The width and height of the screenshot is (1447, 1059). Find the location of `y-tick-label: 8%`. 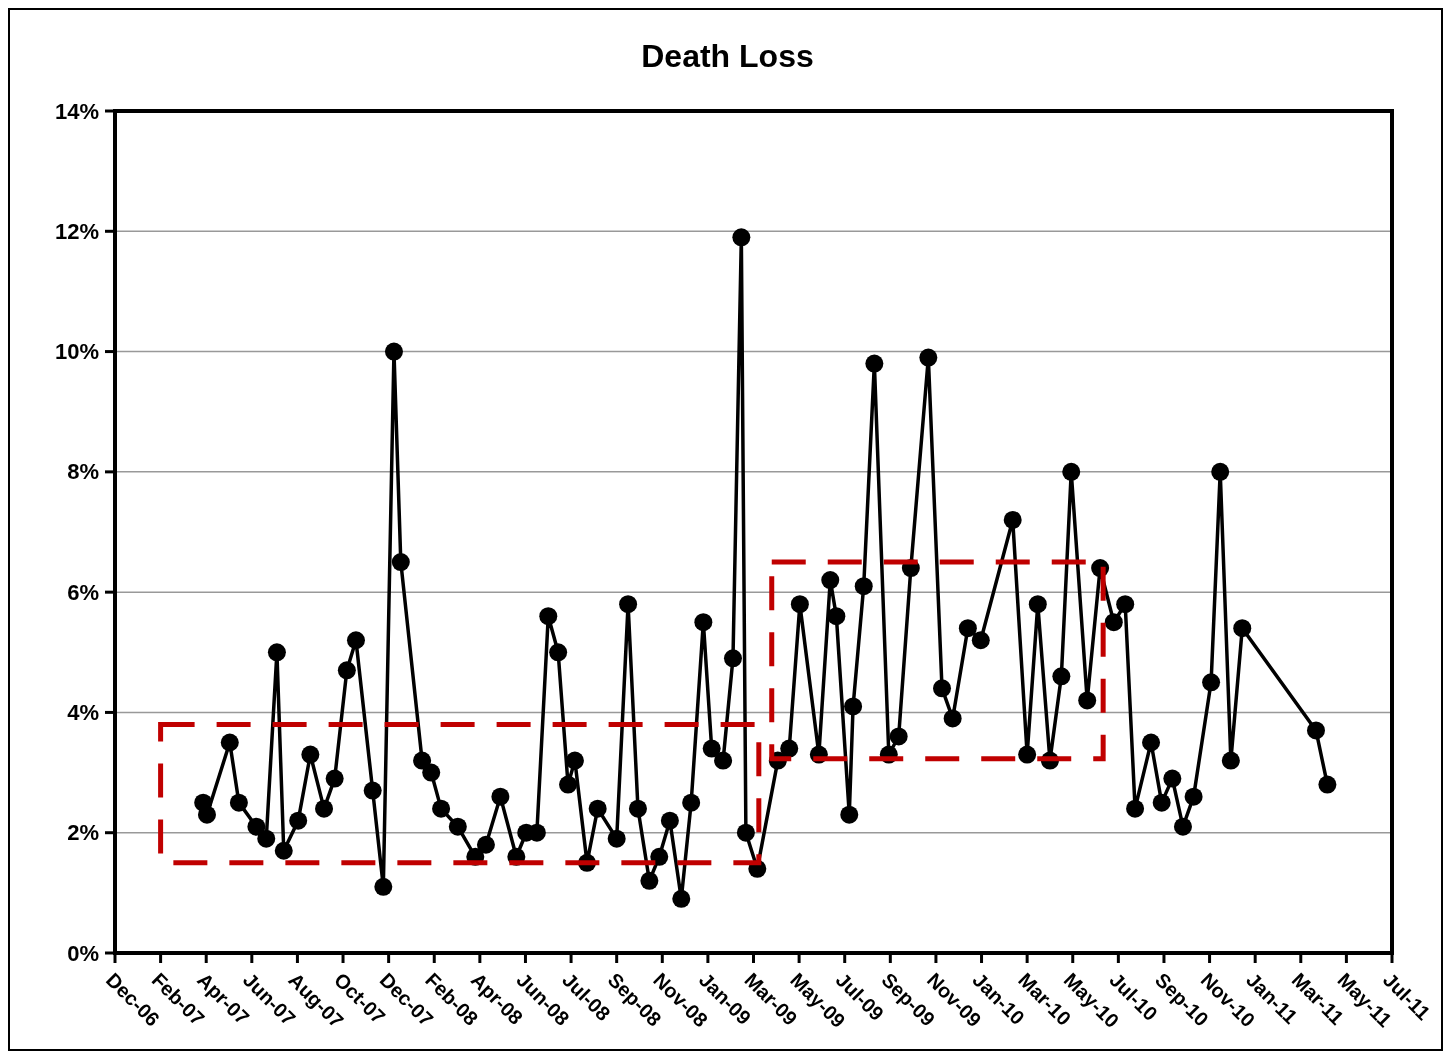

y-tick-label: 8% is located at coordinates (83, 472).